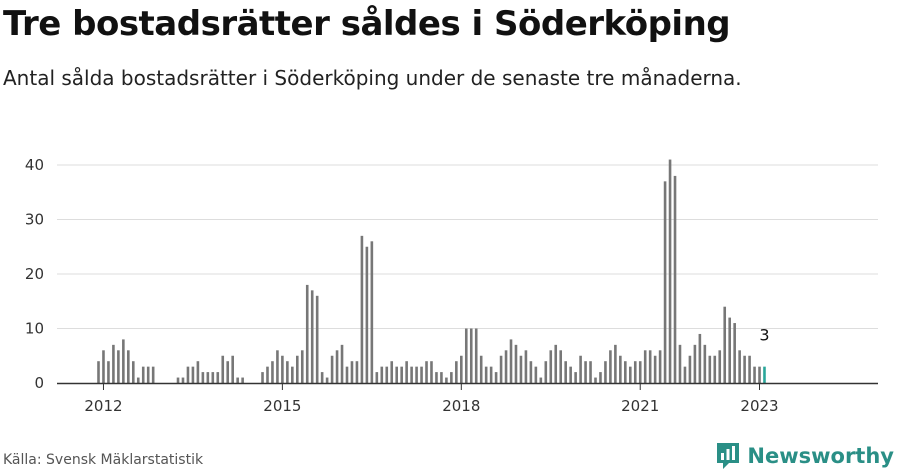 Image resolution: width=900 pixels, height=474 pixels. Describe the element at coordinates (34, 220) in the screenshot. I see `y-tick-label: 30` at that location.